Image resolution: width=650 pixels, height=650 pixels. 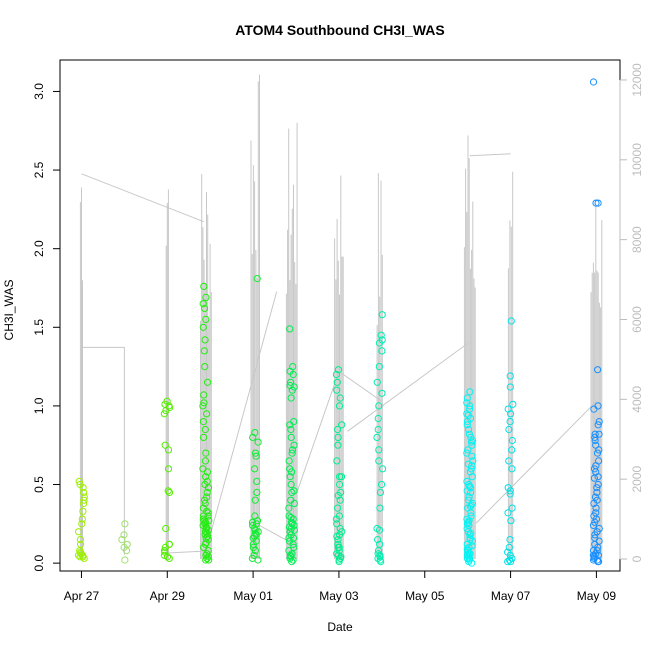 I want to click on series-may03, so click(x=339, y=466).